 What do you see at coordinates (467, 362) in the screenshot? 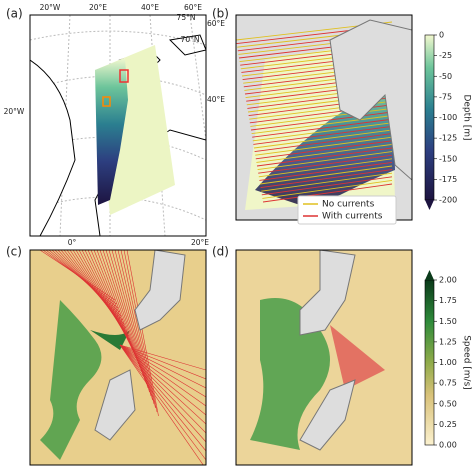
I see `colorbar-title: Speed [m/s]` at bounding box center [467, 362].